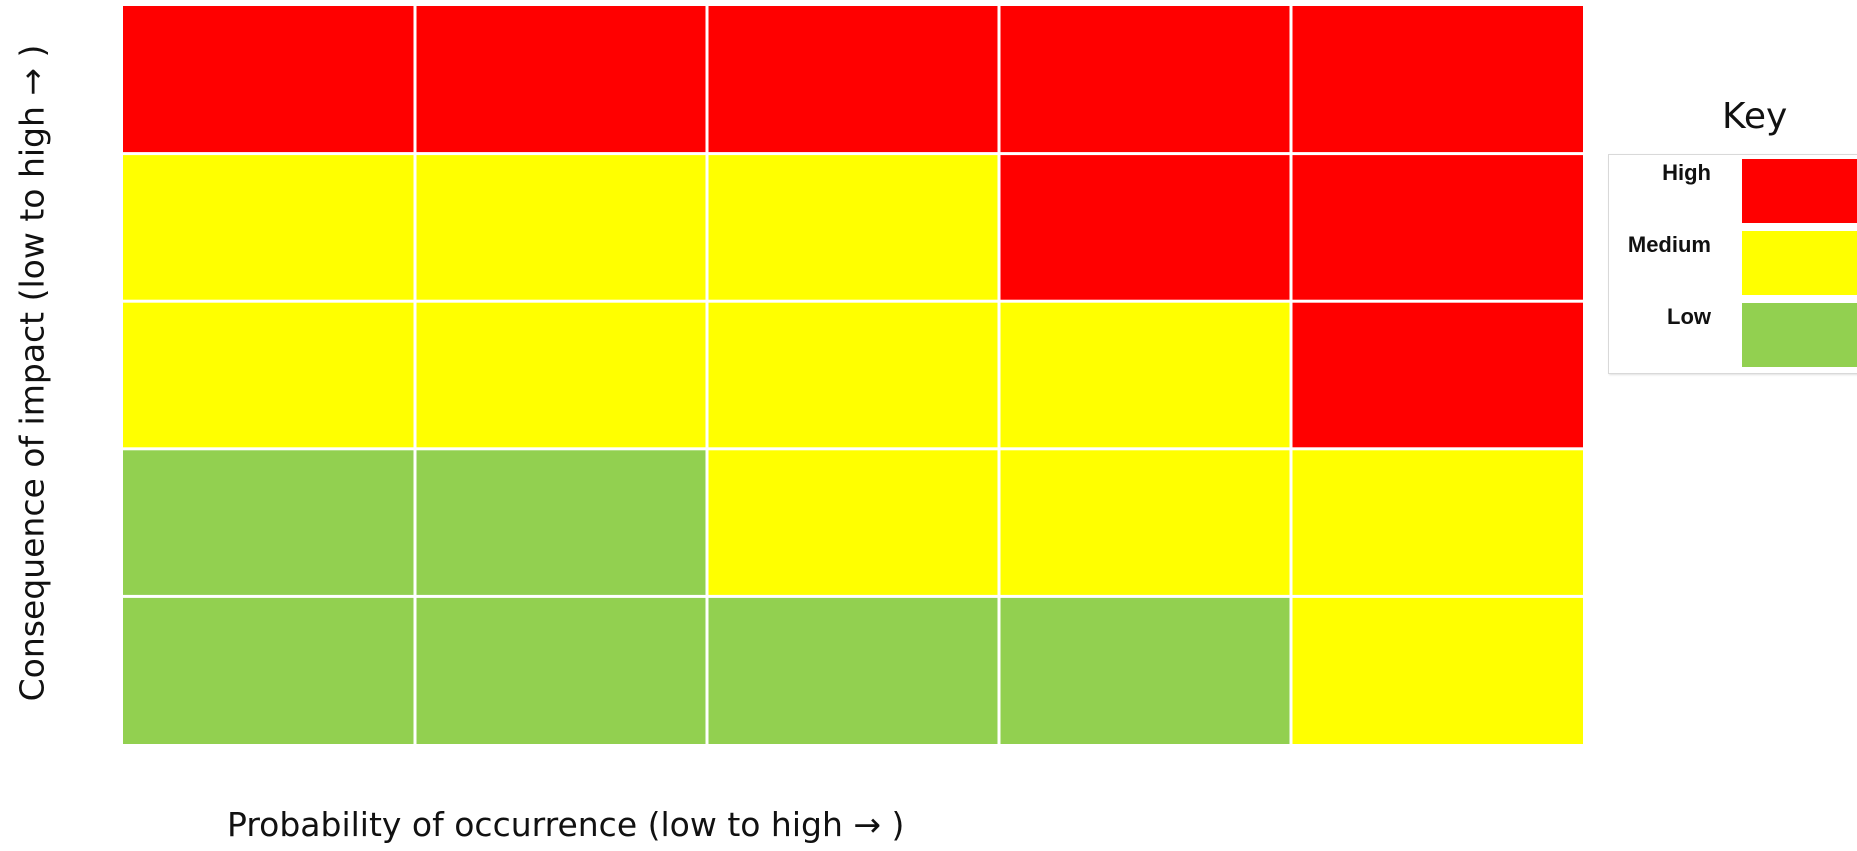 This screenshot has width=1857, height=851. What do you see at coordinates (1755, 116) in the screenshot?
I see `legend-title: Key` at bounding box center [1755, 116].